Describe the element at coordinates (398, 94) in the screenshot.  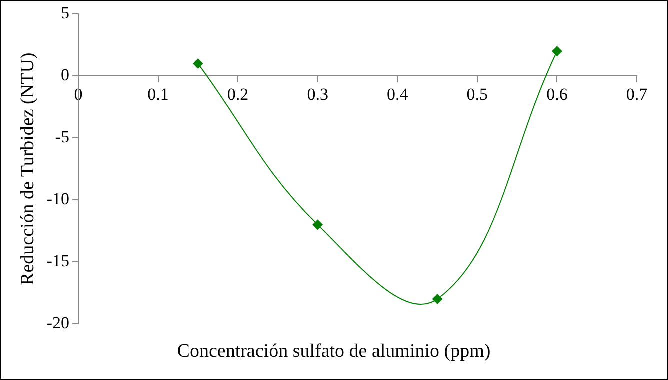
I see `x-tick-label: 0.4` at that location.